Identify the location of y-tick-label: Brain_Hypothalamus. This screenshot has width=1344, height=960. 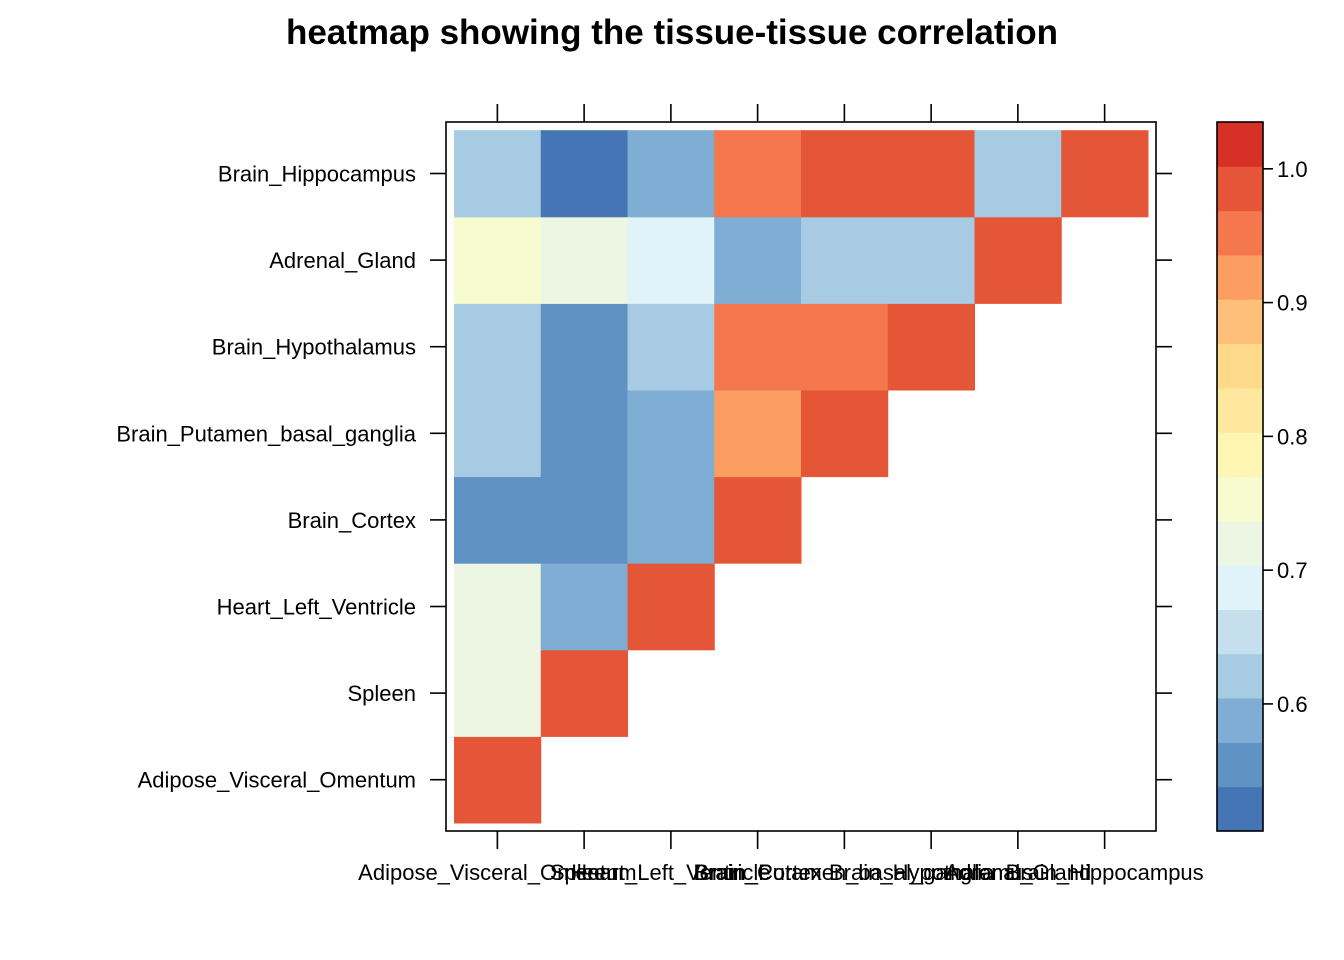
(314, 347).